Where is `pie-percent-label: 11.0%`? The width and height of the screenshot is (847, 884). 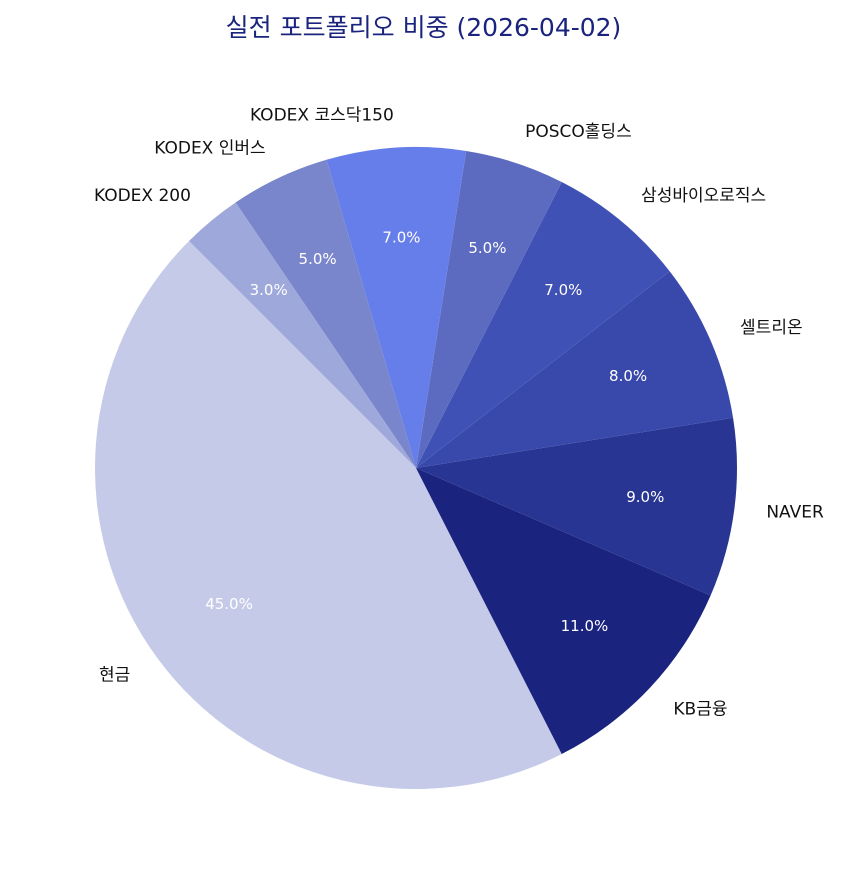
pie-percent-label: 11.0% is located at coordinates (585, 626).